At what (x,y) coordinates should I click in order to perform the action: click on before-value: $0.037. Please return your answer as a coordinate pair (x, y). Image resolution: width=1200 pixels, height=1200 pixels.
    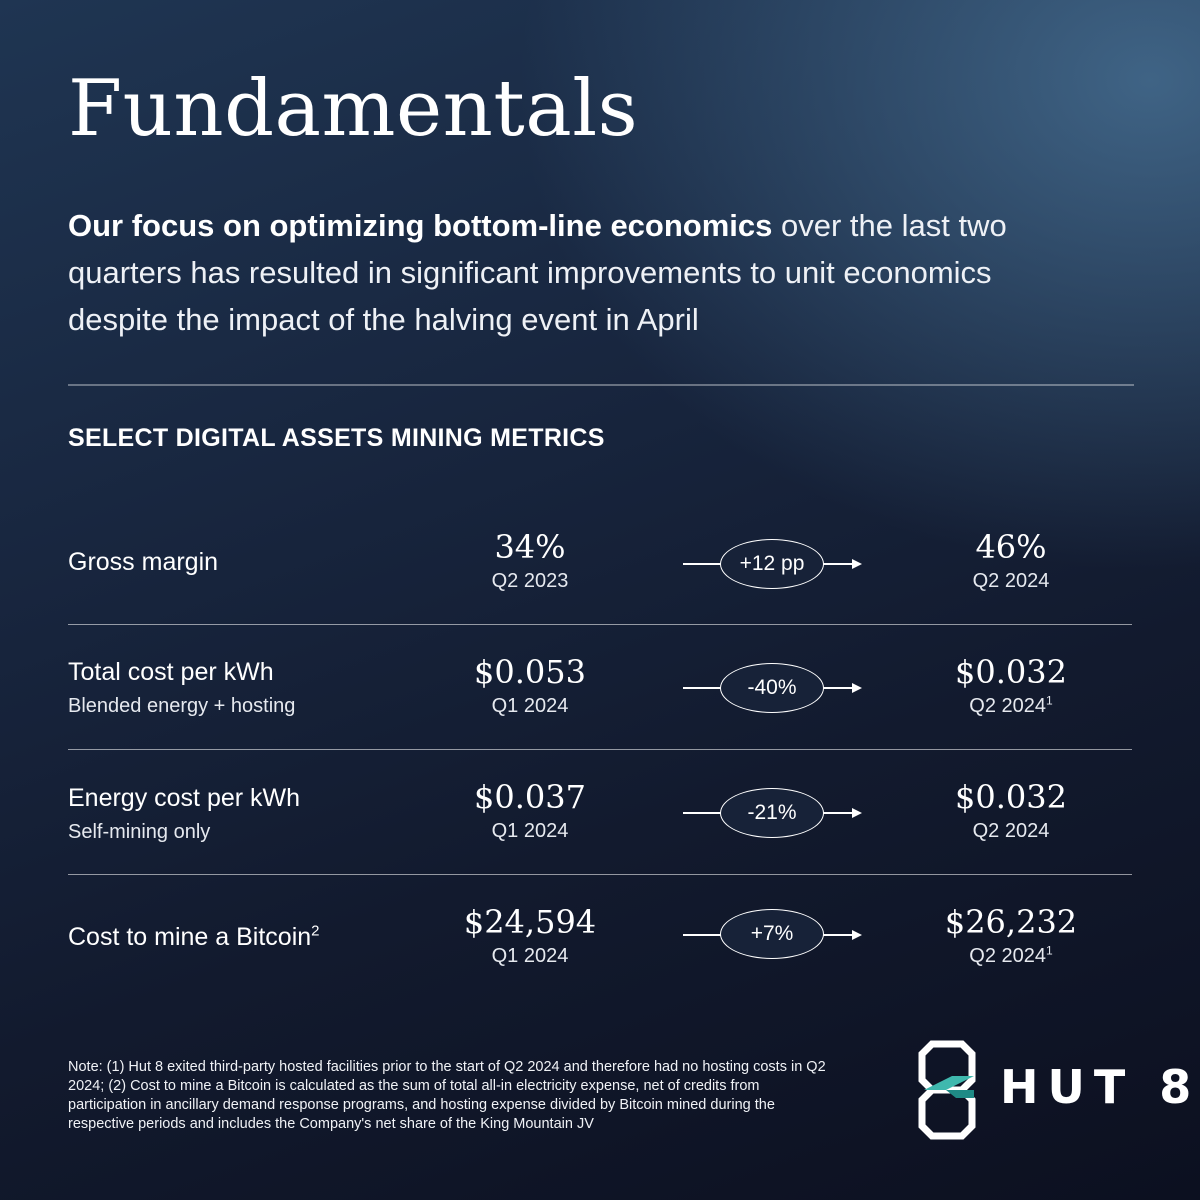
    Looking at the image, I should click on (530, 797).